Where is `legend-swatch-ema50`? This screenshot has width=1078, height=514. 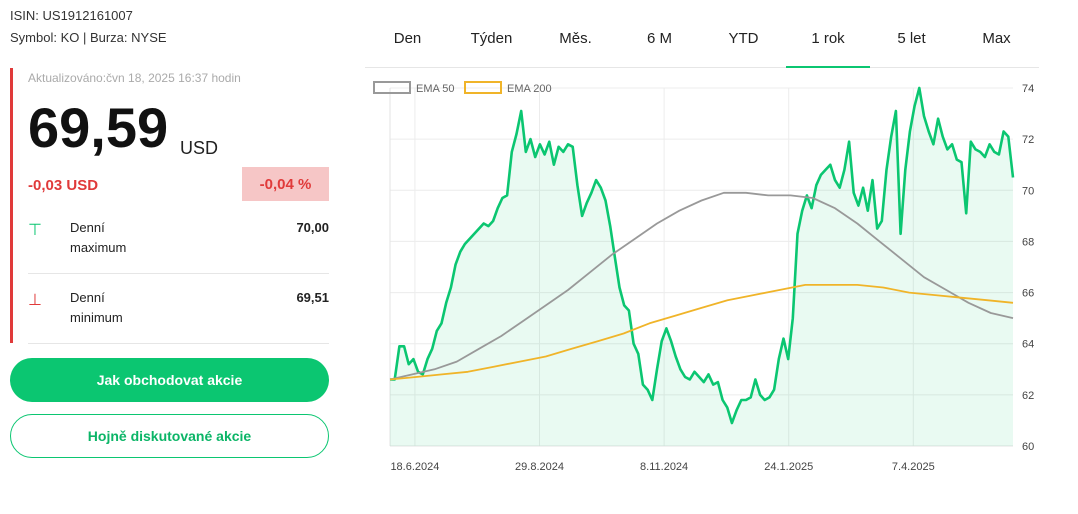
legend-swatch-ema50 is located at coordinates (392, 87).